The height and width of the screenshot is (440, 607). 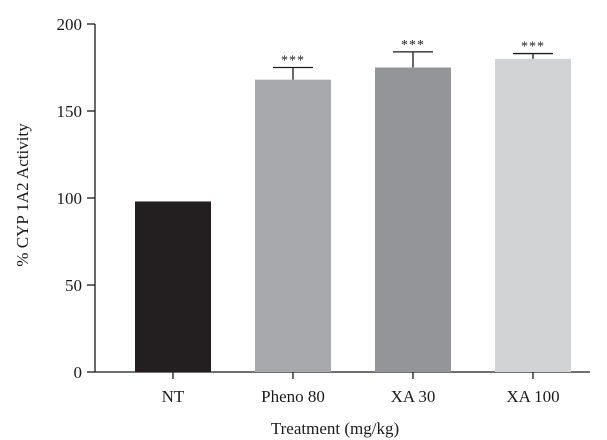 What do you see at coordinates (70, 24) in the screenshot?
I see `y-tick-label: 200` at bounding box center [70, 24].